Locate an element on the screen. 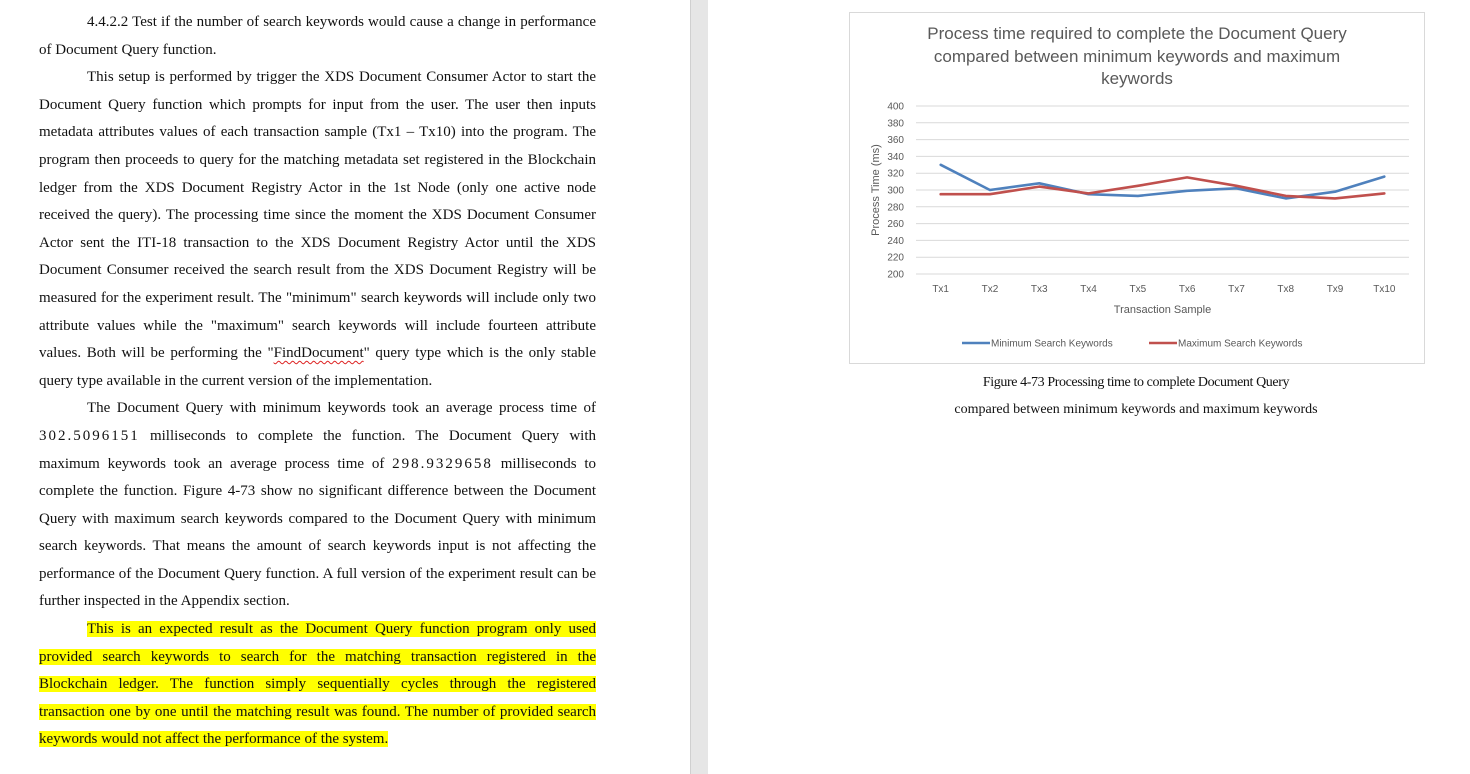 Image resolution: width=1470 pixels, height=774 pixels. legend-label: Maximum Search Keywords is located at coordinates (1240, 344).